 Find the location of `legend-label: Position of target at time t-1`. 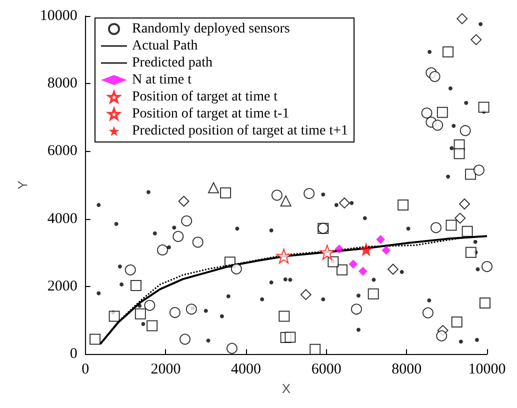

legend-label: Position of target at time t-1 is located at coordinates (211, 114).